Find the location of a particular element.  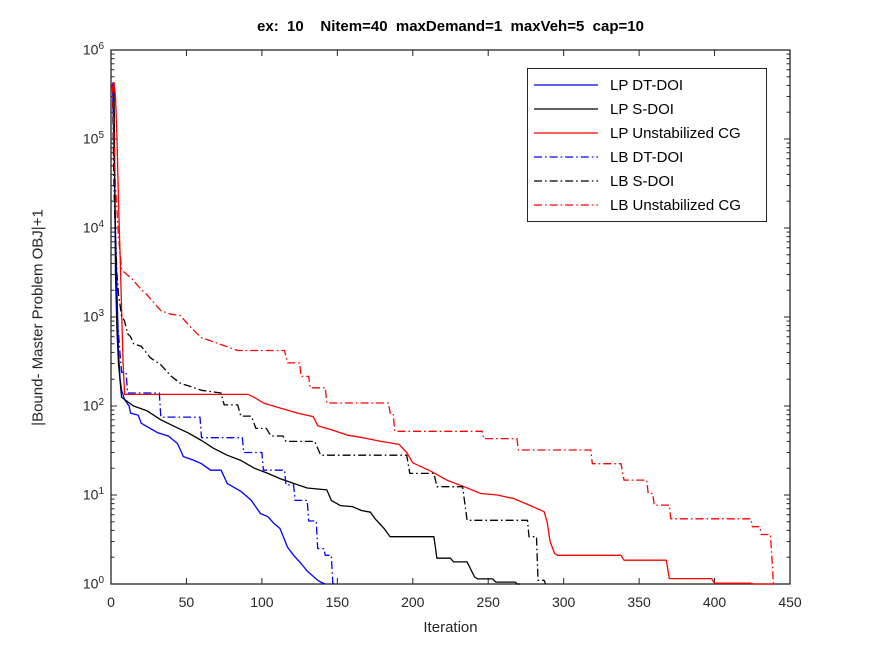

x-tick-label: 350 is located at coordinates (639, 602).